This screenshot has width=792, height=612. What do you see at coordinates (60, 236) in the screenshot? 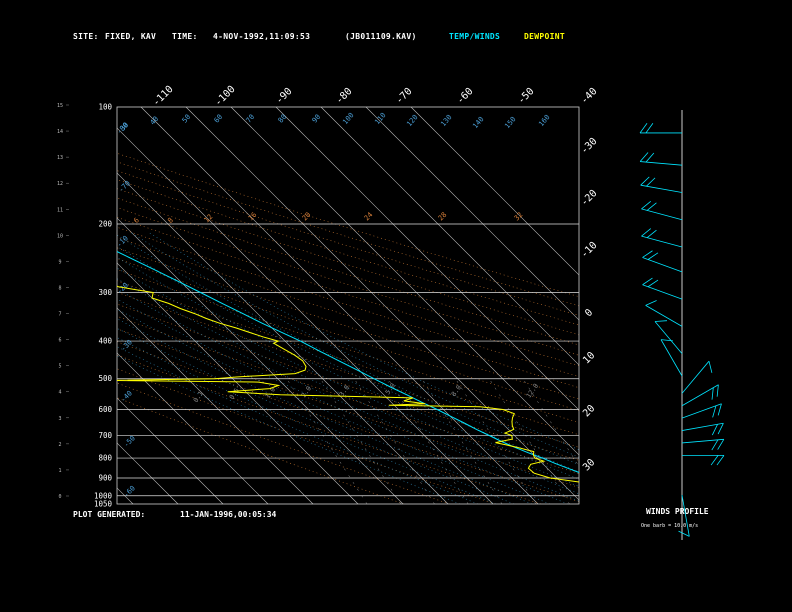
I see `height-tick-label: 10` at bounding box center [60, 236].